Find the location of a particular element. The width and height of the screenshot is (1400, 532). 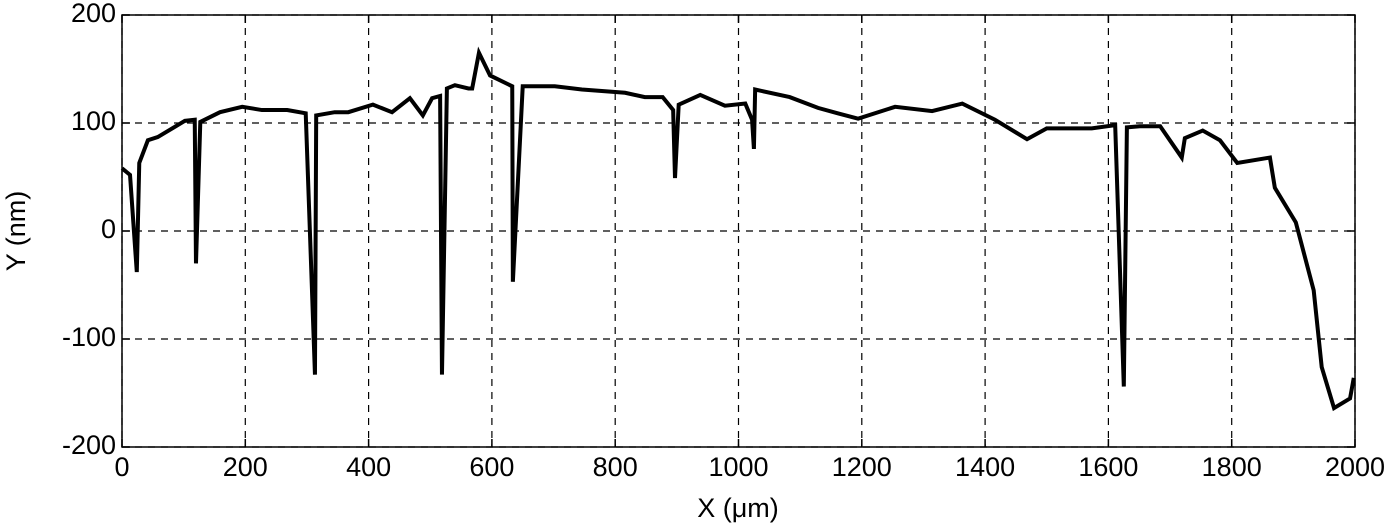

y-tick-label: -100 is located at coordinates (89, 337).